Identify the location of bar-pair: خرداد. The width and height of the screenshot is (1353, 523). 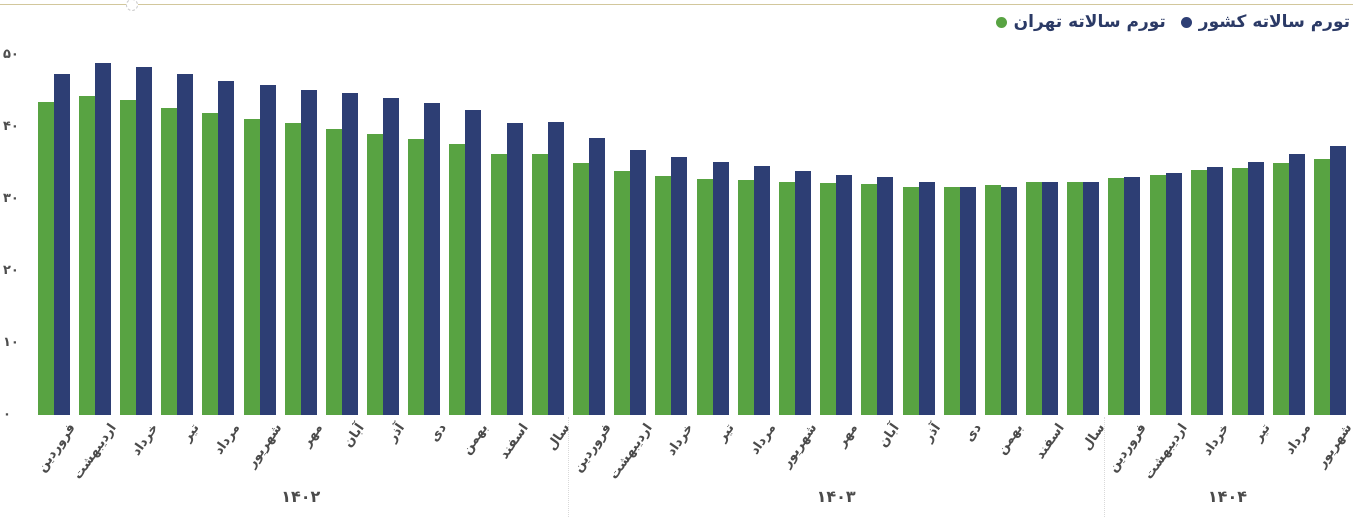
(674, 256).